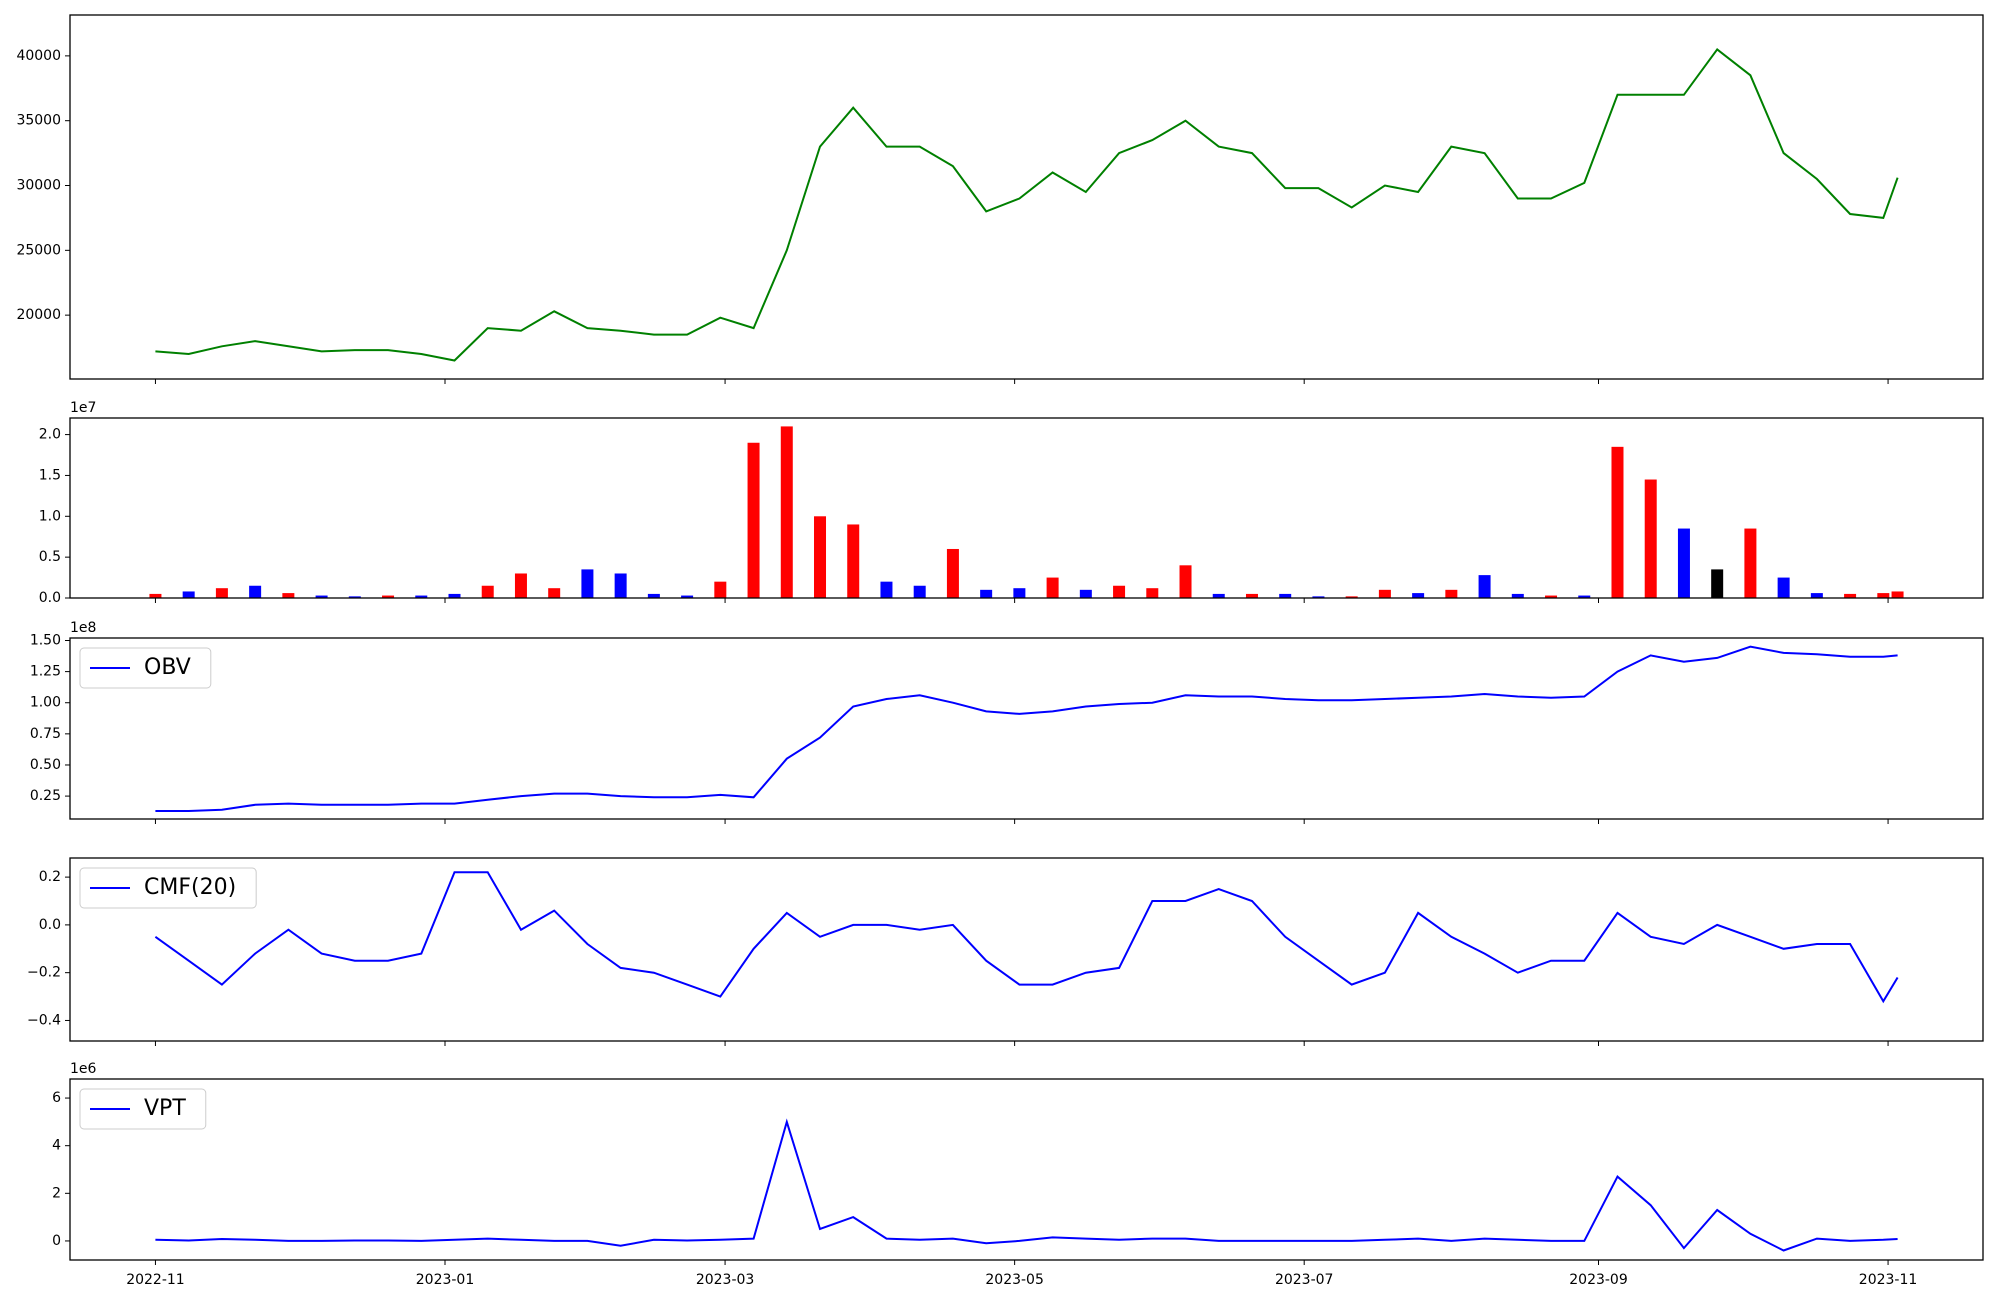  Describe the element at coordinates (167, 667) in the screenshot. I see `legend-label: OBV` at that location.